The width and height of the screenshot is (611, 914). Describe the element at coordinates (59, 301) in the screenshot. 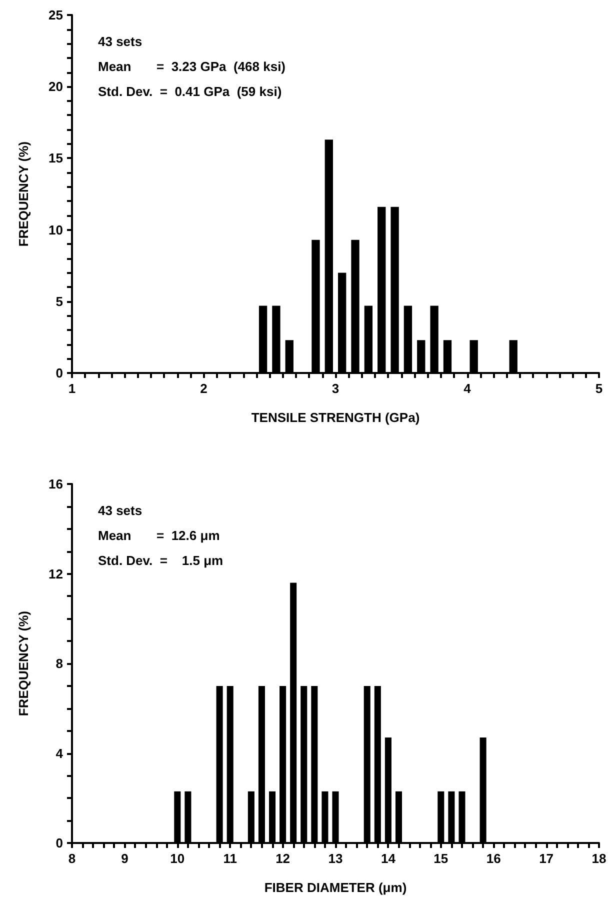

I see `y-tick-label: 5` at that location.